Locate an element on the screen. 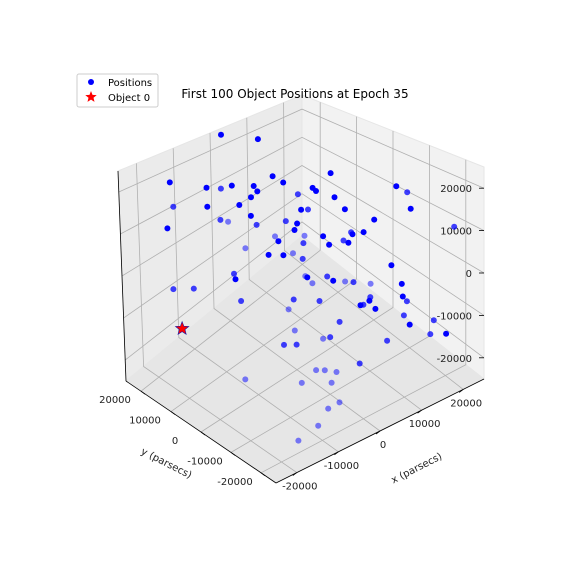 This screenshot has width=576, height=576. x-tick-label: 0 is located at coordinates (383, 445).